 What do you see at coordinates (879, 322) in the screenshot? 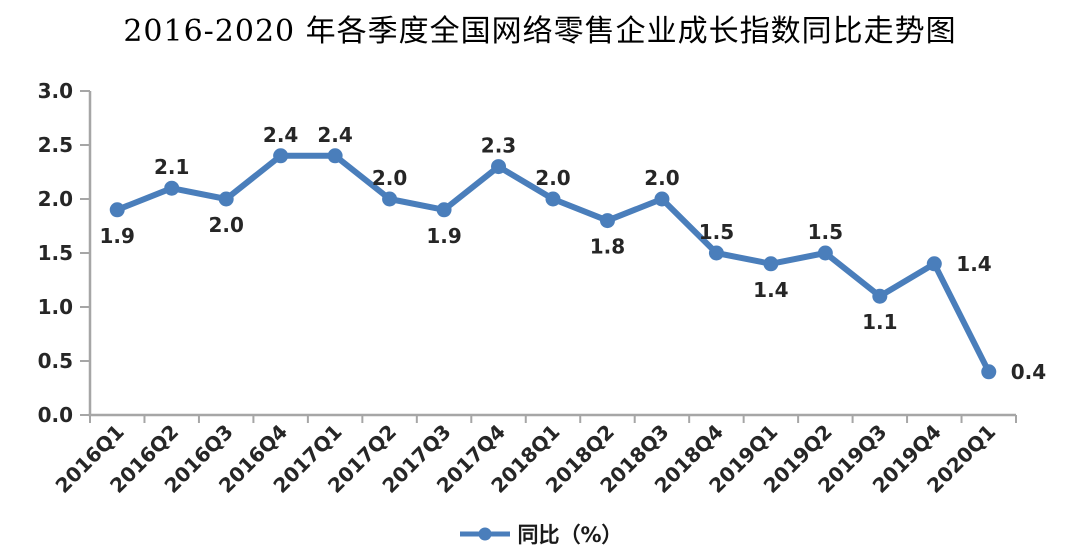
I see `data-label: 1.1` at bounding box center [879, 322].